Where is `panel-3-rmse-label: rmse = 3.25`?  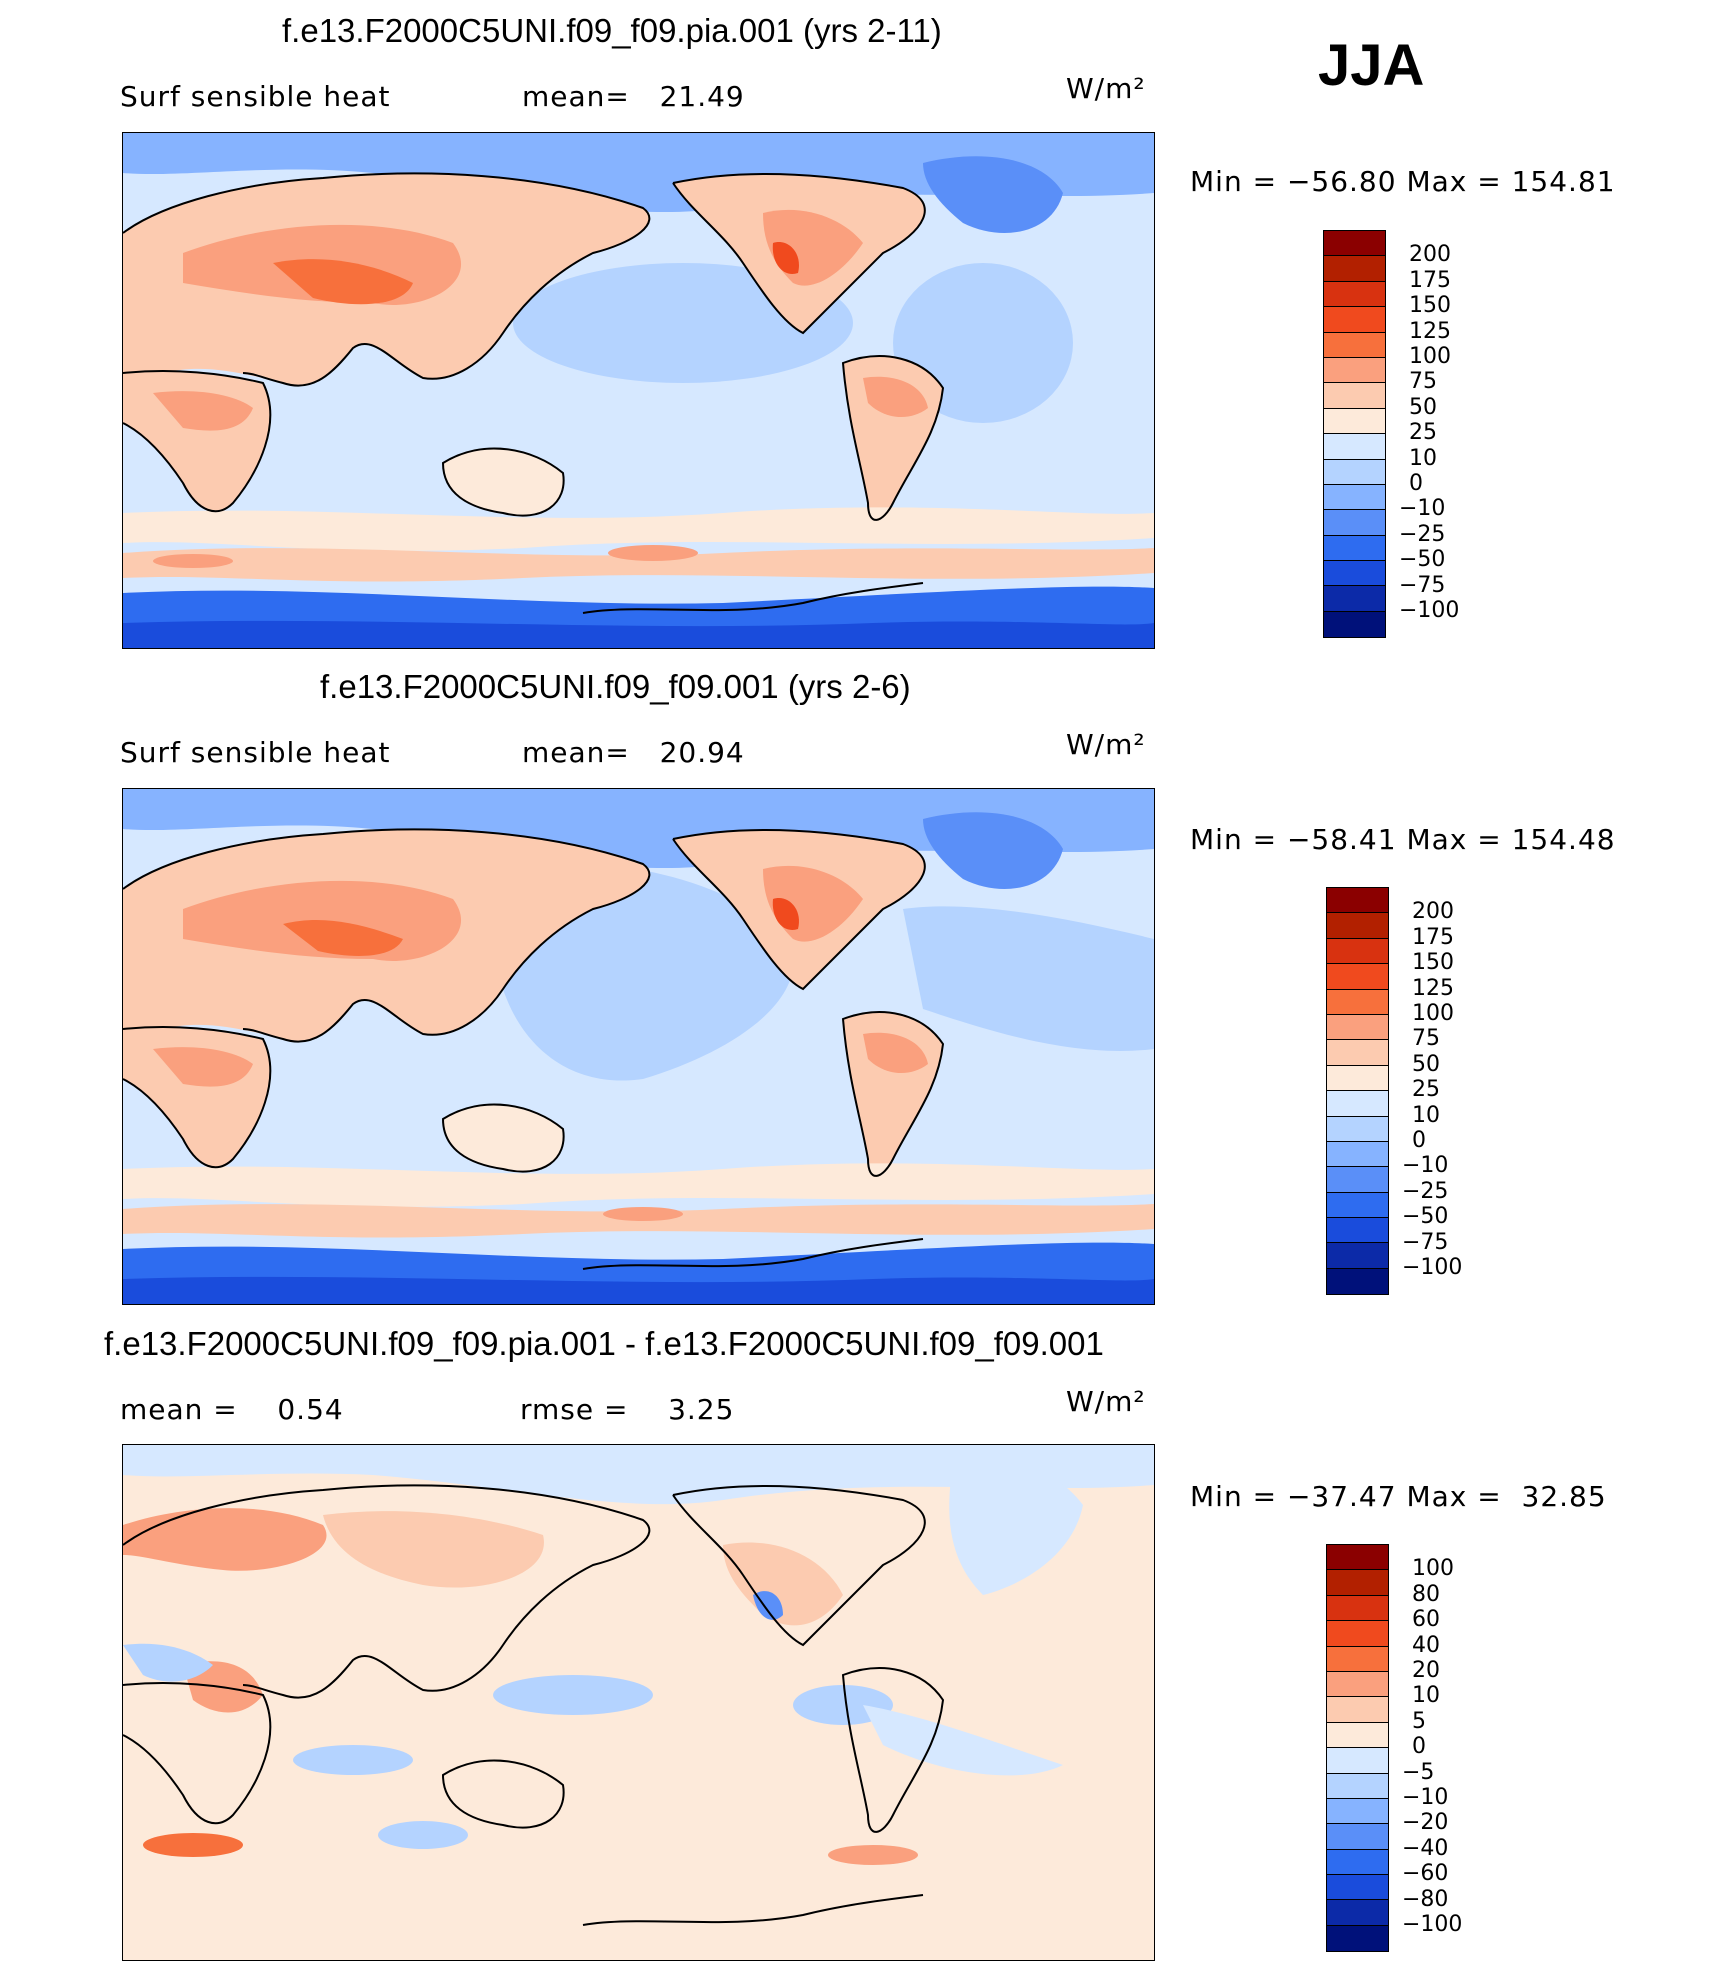
panel-3-rmse-label: rmse = 3.25 is located at coordinates (627, 1409).